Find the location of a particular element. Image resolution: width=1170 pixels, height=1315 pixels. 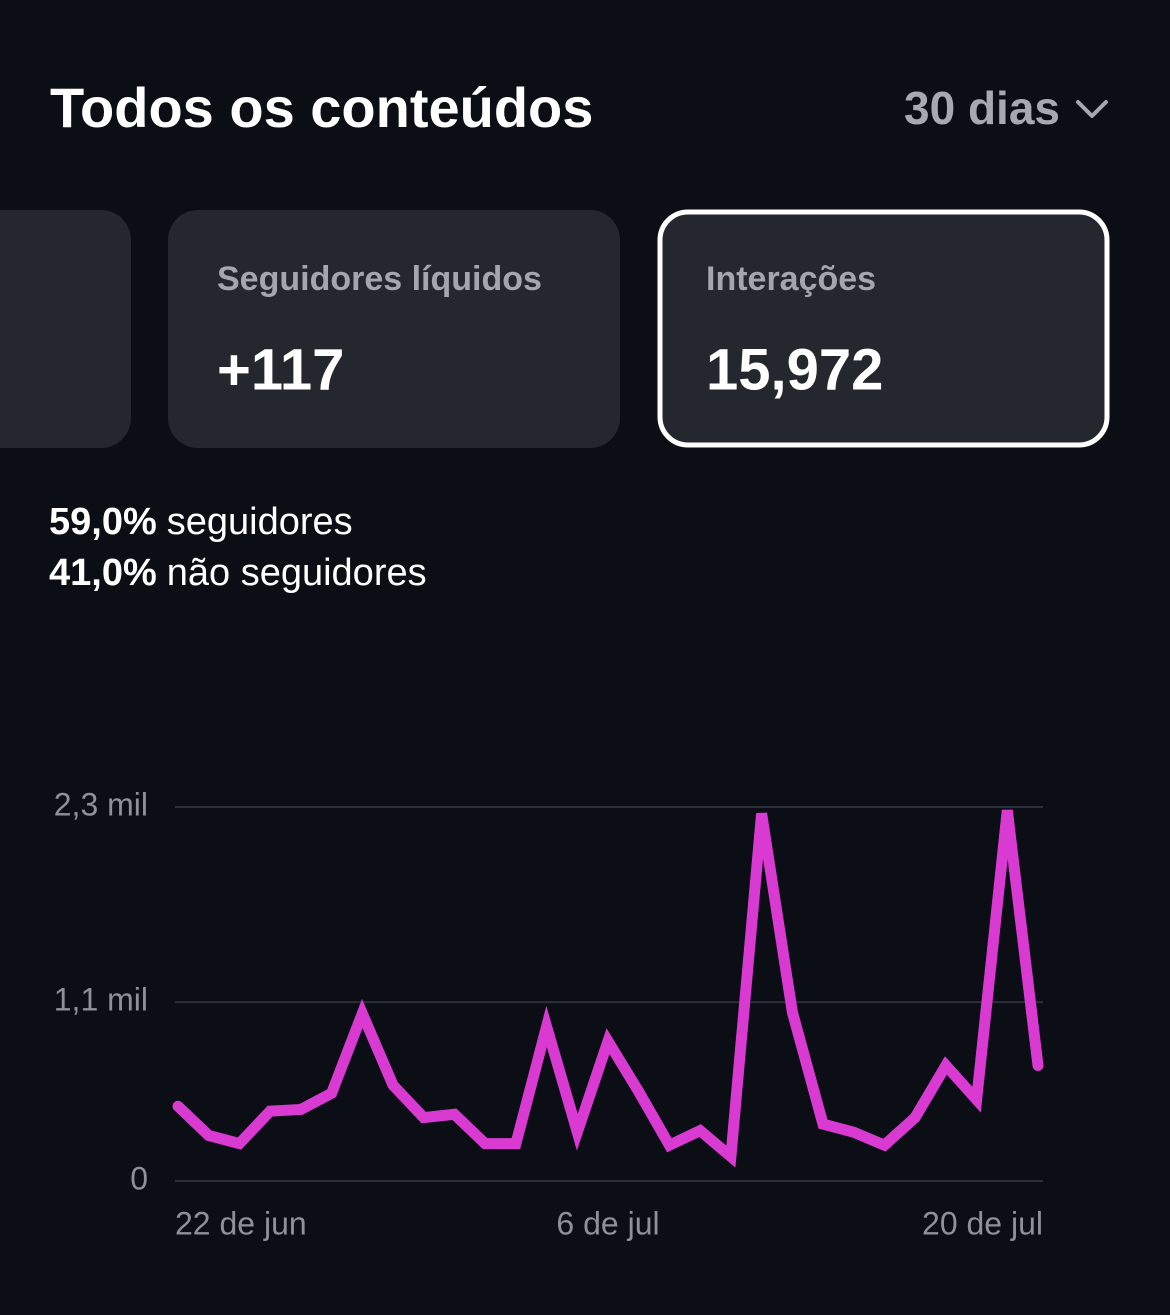

metric-card: Seguidores líquidos +117 is located at coordinates (394, 329).